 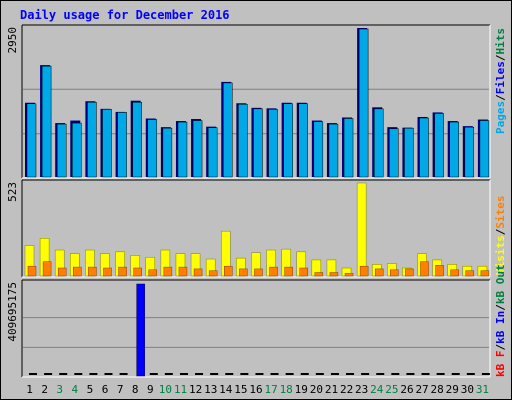 What do you see at coordinates (286, 389) in the screenshot?
I see `x-tick-label: 18` at bounding box center [286, 389].